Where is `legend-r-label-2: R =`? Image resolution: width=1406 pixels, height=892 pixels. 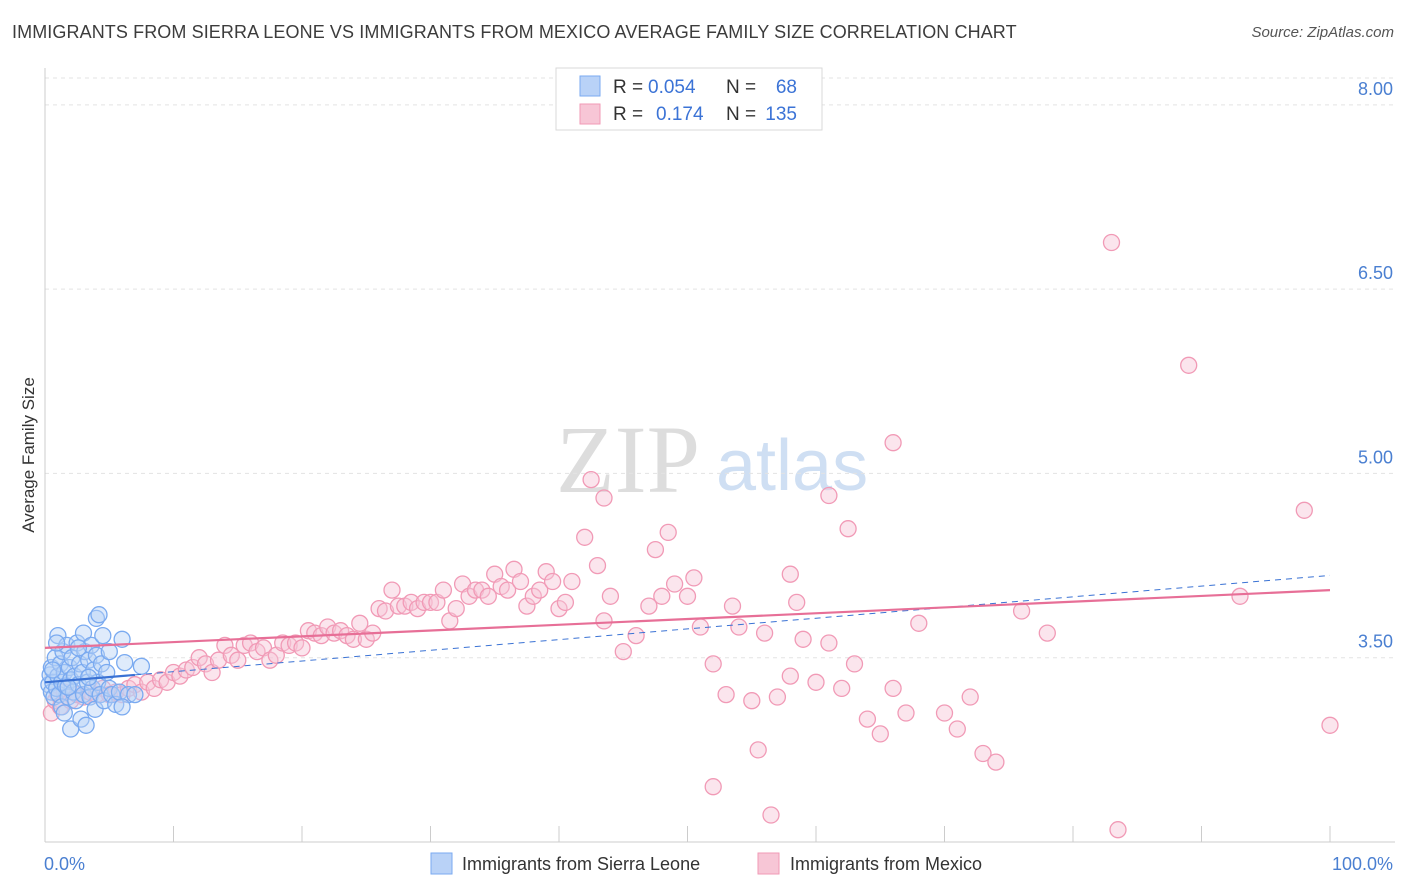
legend-r-label-2: R = is located at coordinates (628, 114).